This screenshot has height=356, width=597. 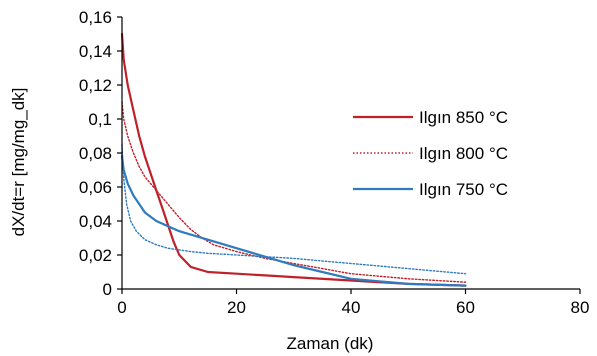 What do you see at coordinates (463, 189) in the screenshot?
I see `legend-label-3: Ilgın 750 °C` at bounding box center [463, 189].